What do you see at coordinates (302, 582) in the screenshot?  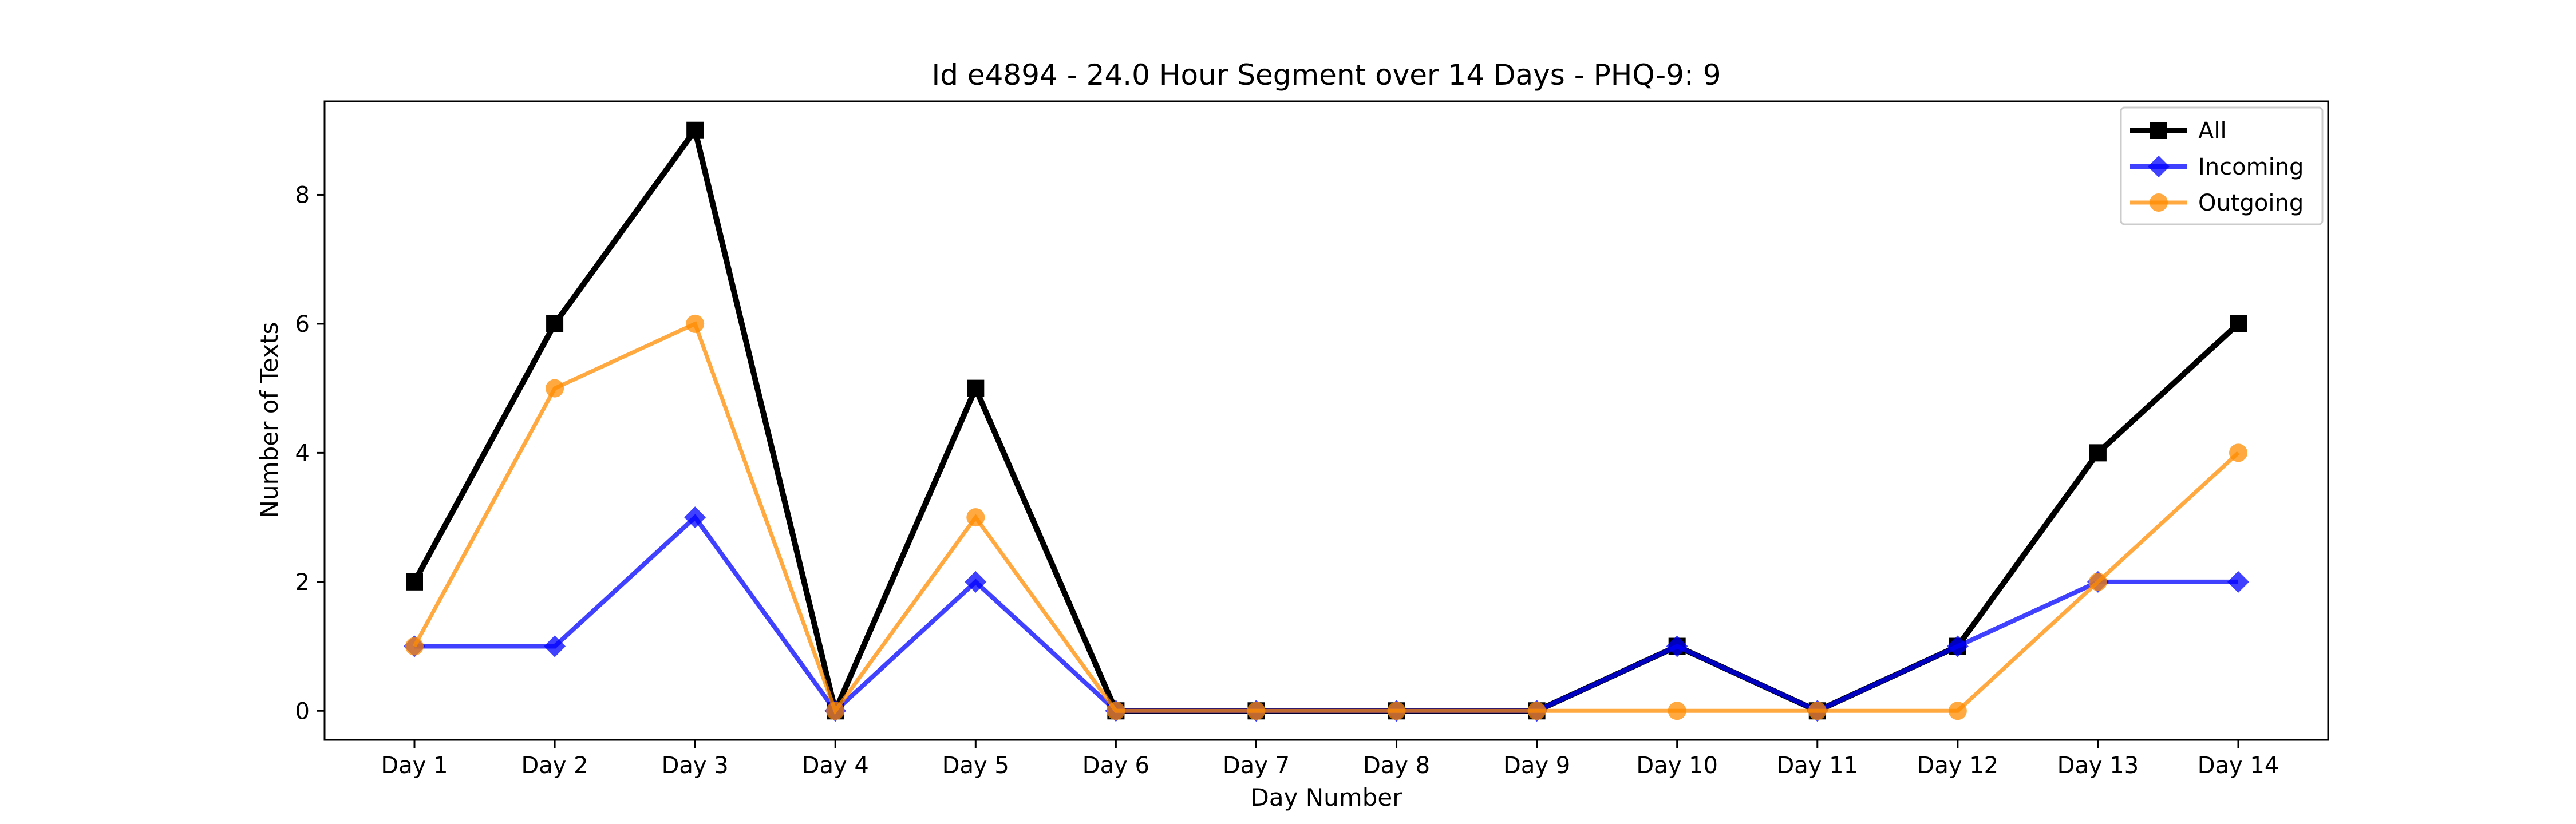 I see `y-tick-label: 2` at bounding box center [302, 582].